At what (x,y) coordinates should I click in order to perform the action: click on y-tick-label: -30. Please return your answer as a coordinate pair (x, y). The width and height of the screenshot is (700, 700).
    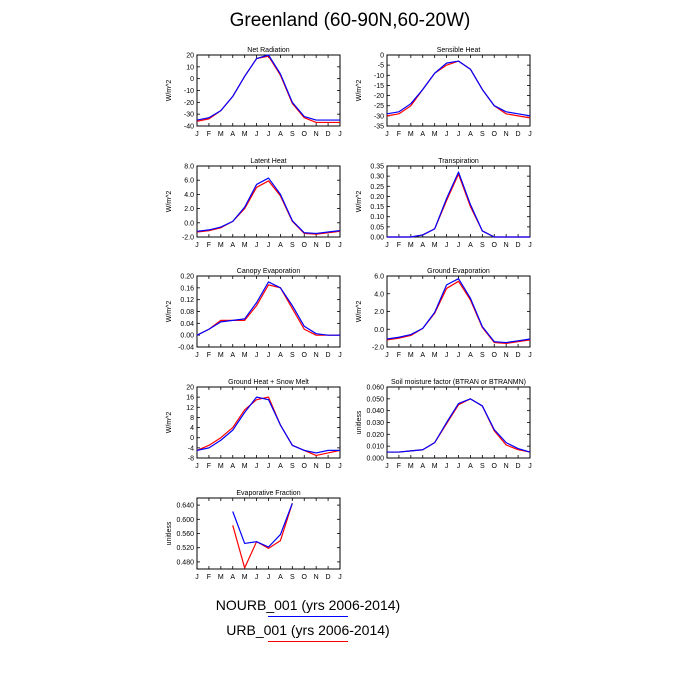
    Looking at the image, I should click on (379, 116).